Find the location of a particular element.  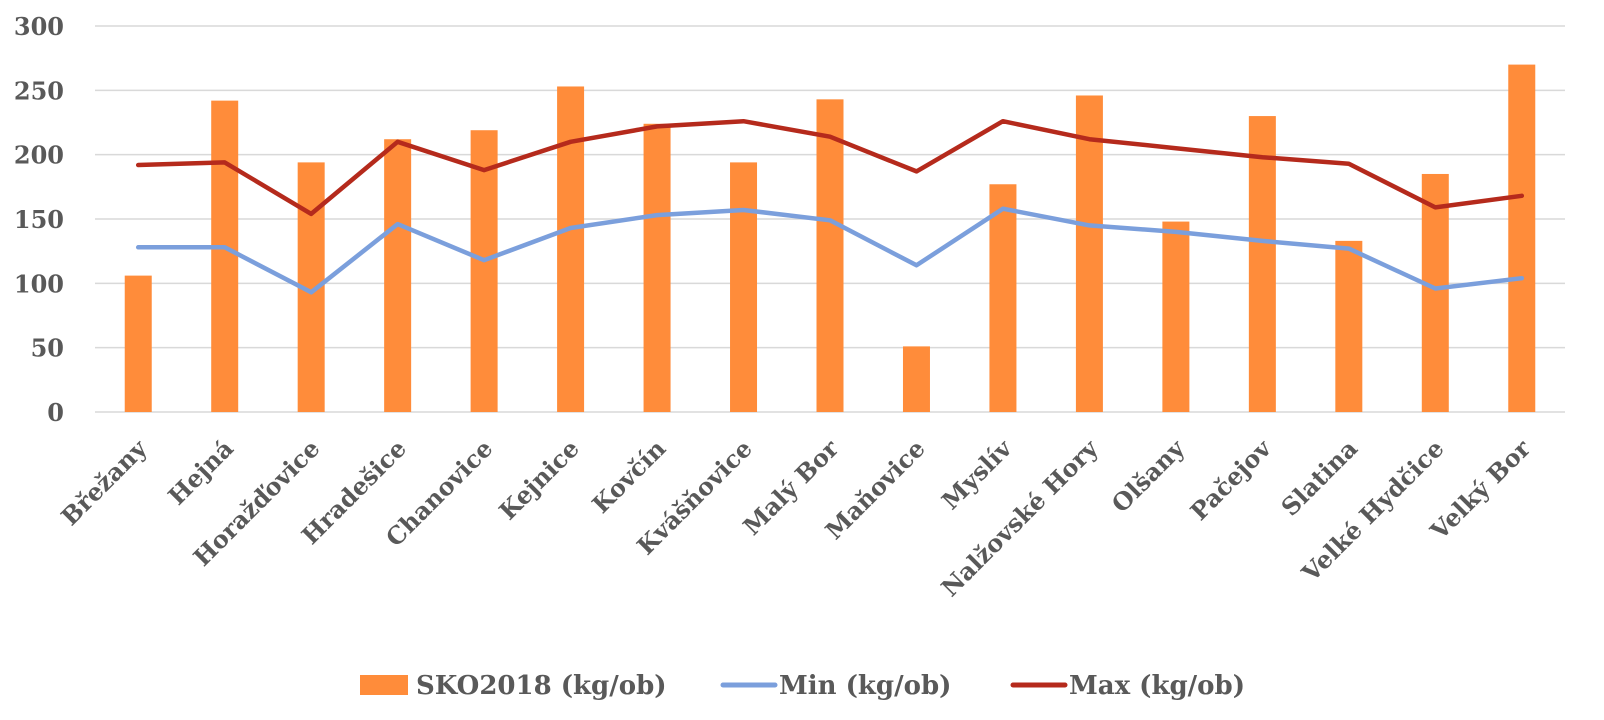

y-tick-label: 50 is located at coordinates (47, 348).